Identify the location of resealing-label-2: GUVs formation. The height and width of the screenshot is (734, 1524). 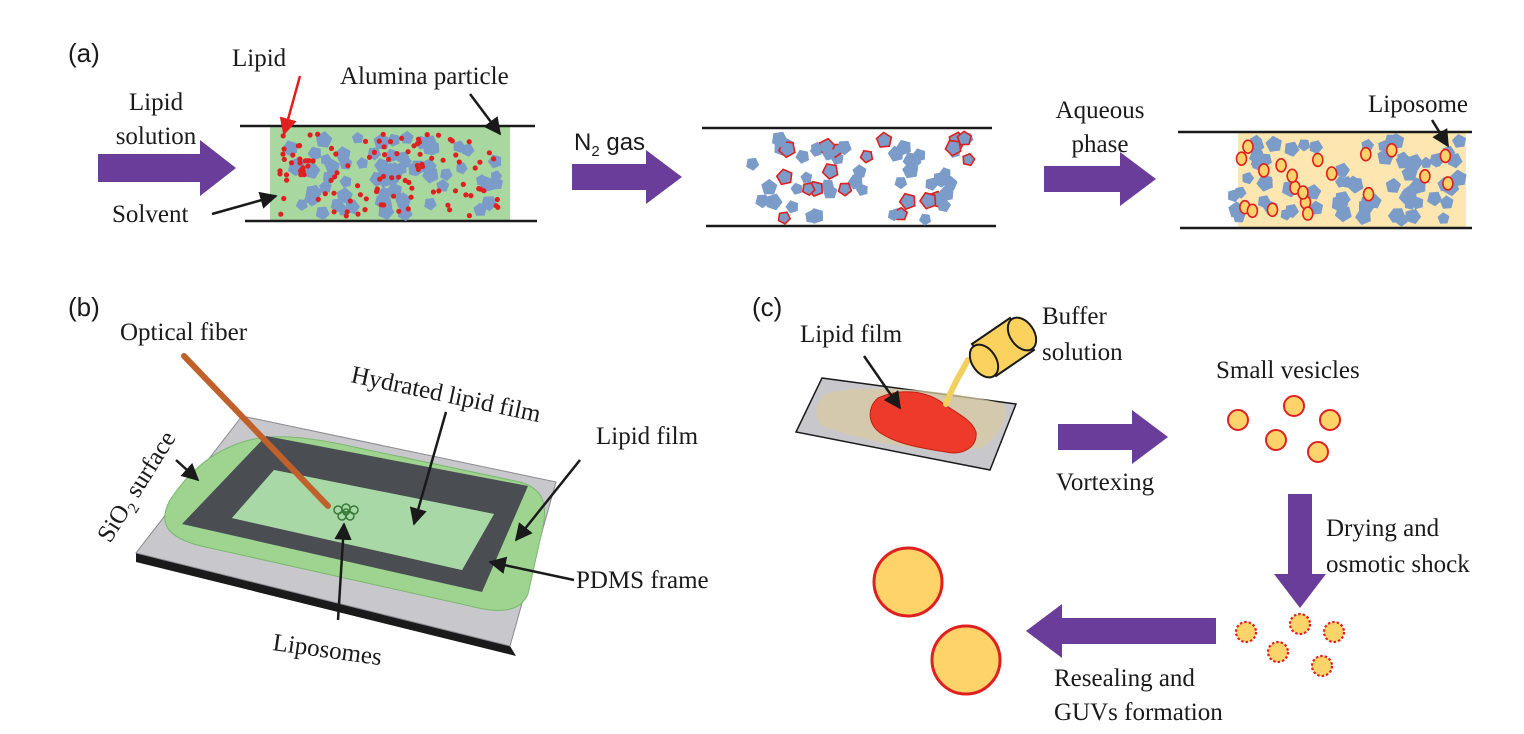
(1138, 712).